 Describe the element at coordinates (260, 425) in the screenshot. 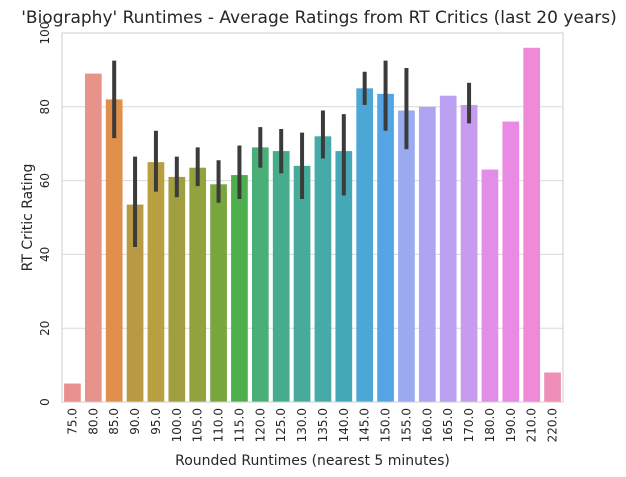

I see `x-tick-label: 120.0` at that location.